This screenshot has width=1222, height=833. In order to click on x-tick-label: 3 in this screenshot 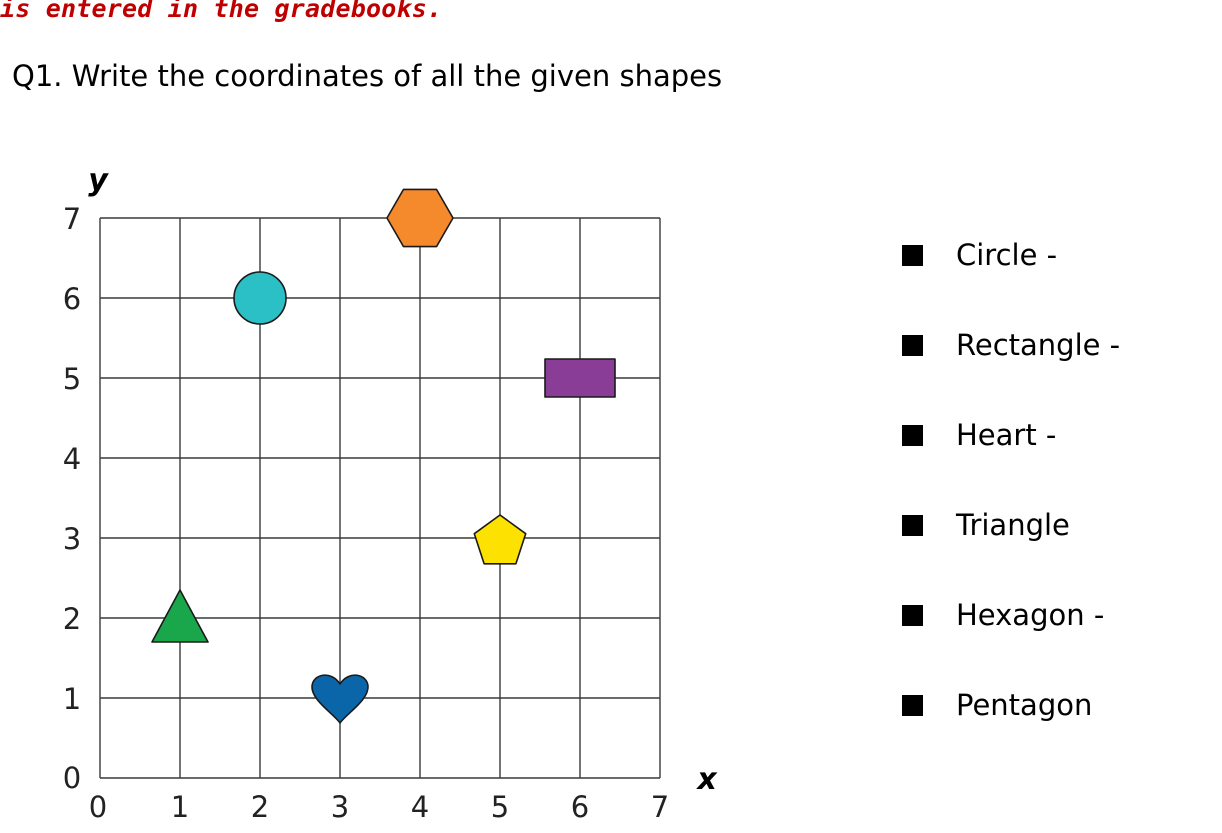, I will do `click(340, 807)`.